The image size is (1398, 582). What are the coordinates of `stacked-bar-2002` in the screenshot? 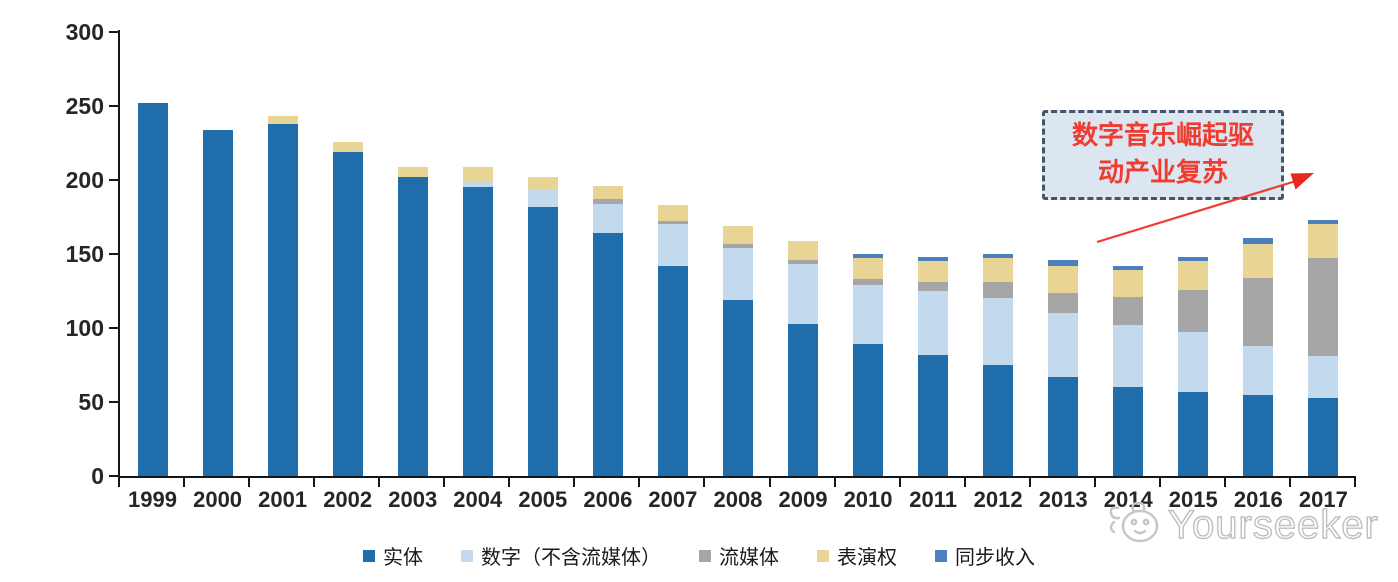 It's located at (347, 308).